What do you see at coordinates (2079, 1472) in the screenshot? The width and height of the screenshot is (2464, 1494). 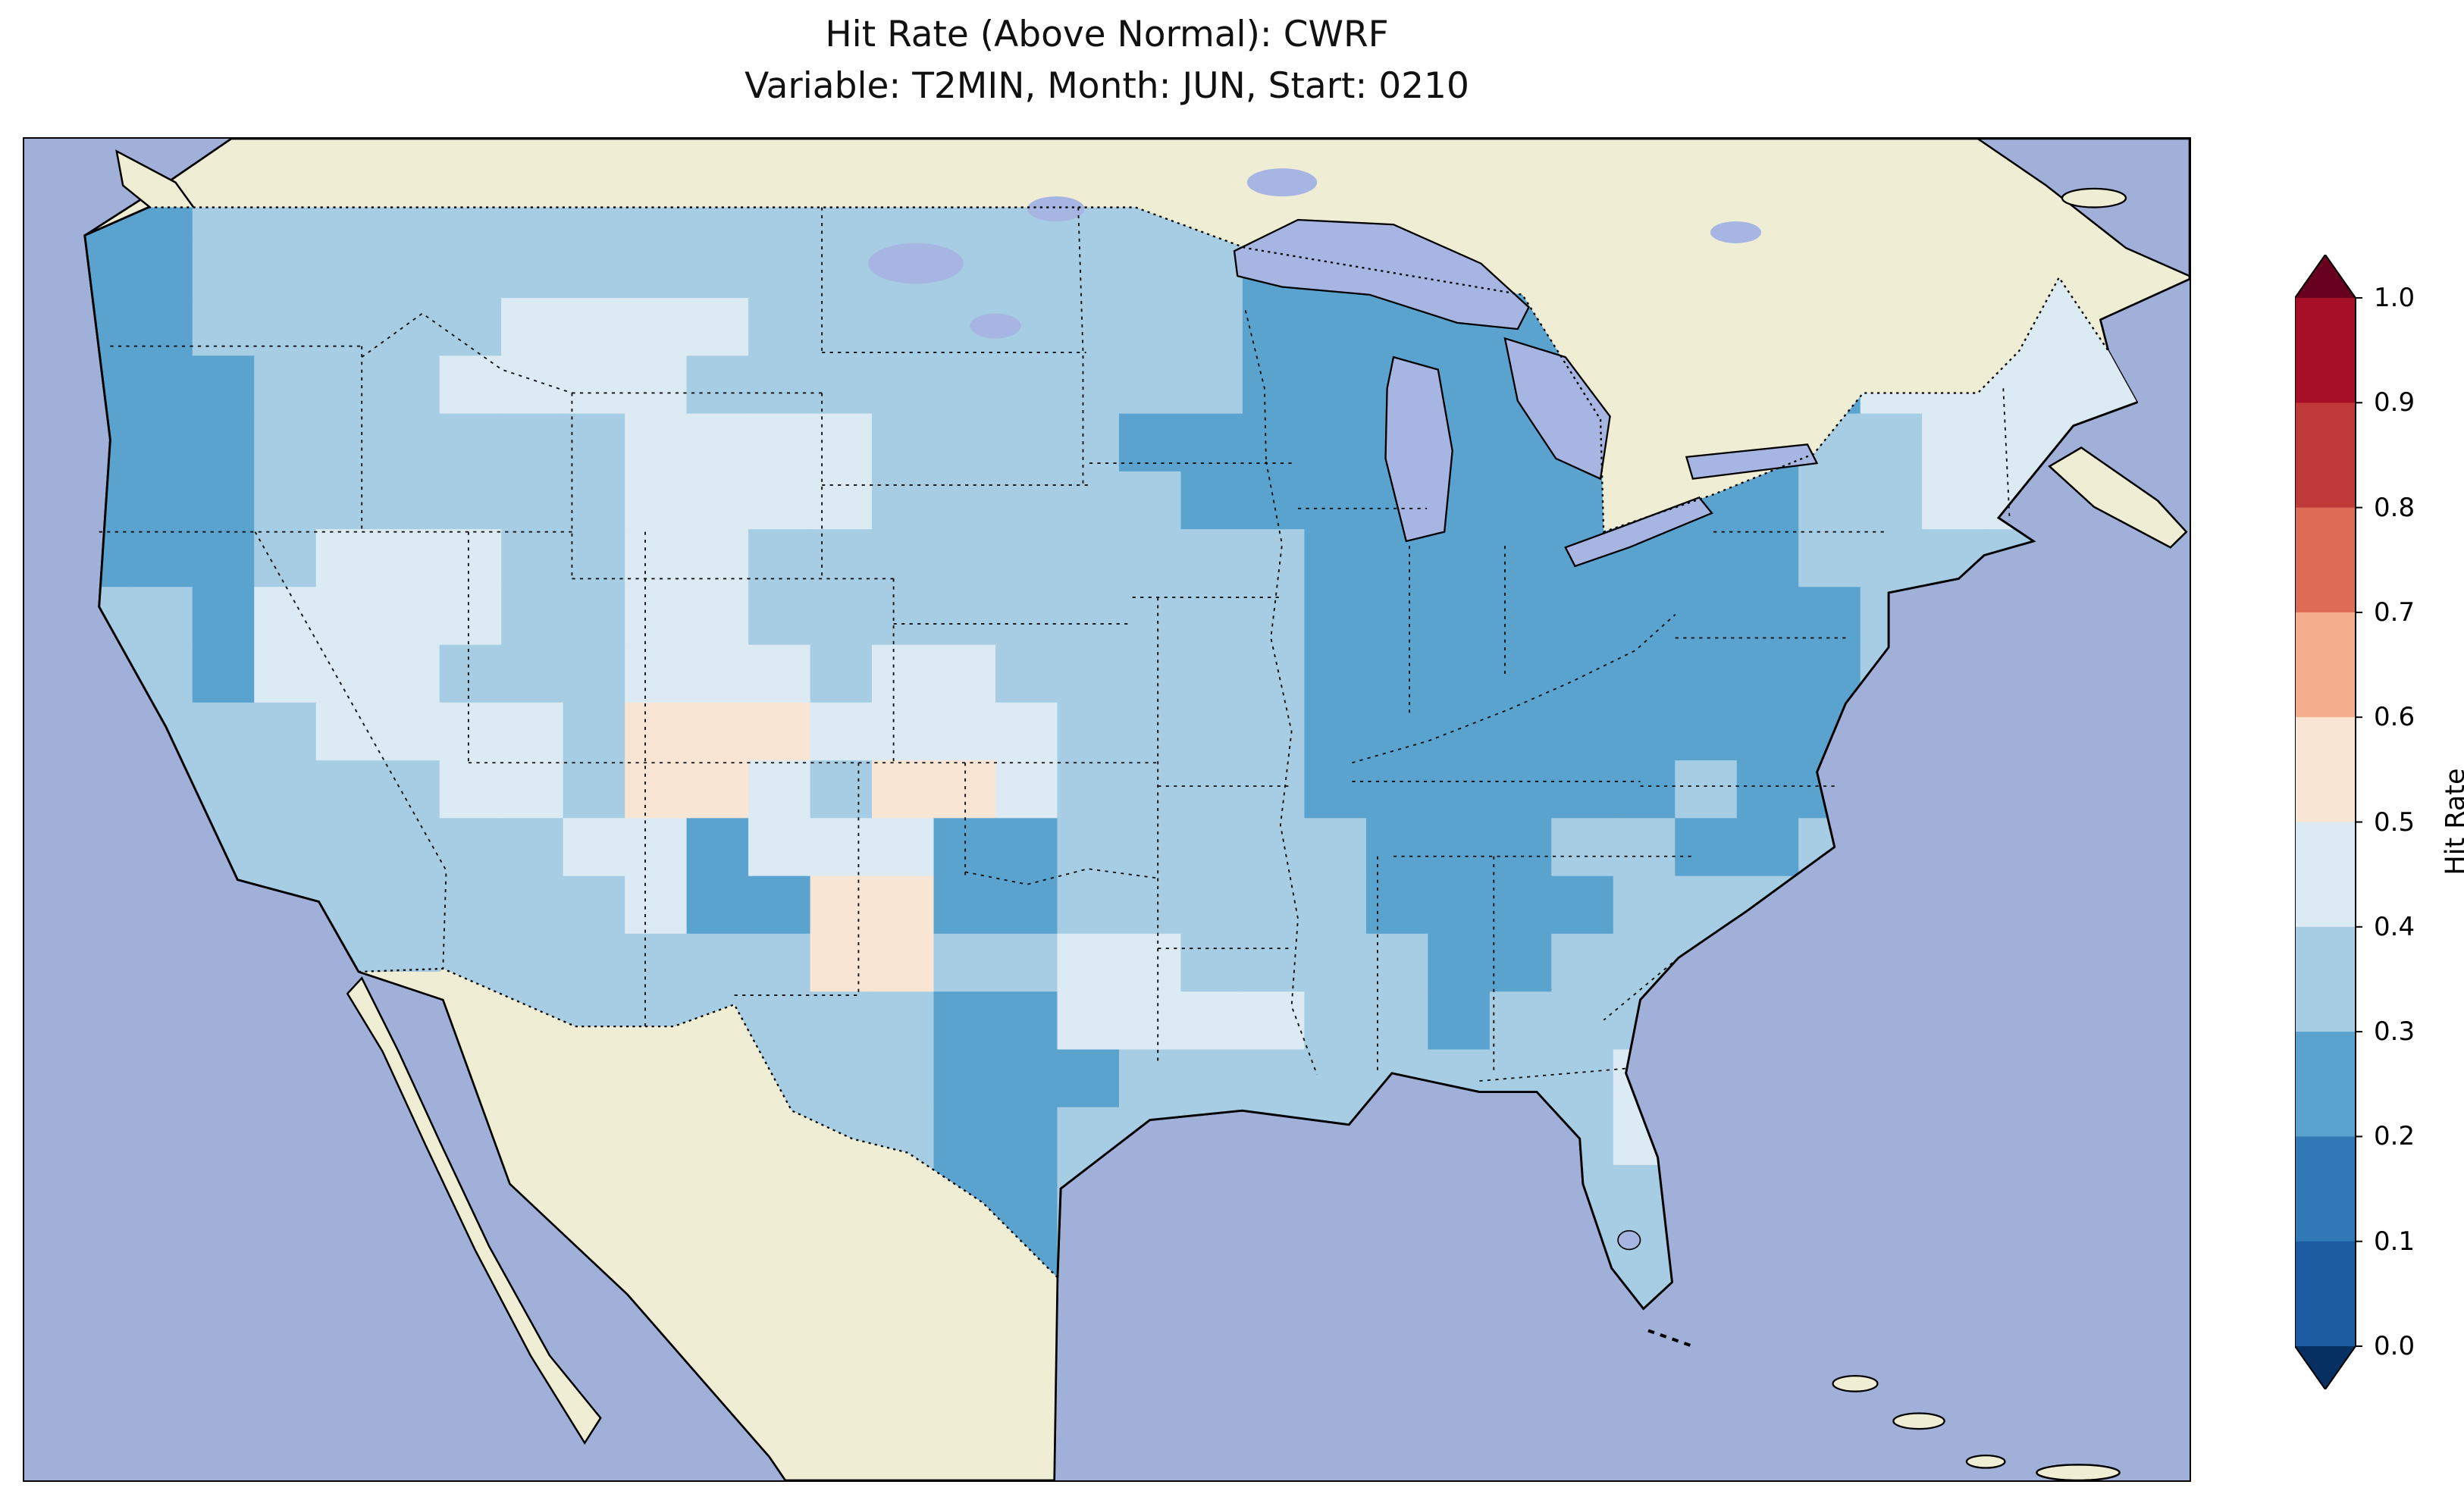 I see `cuba-coast` at bounding box center [2079, 1472].